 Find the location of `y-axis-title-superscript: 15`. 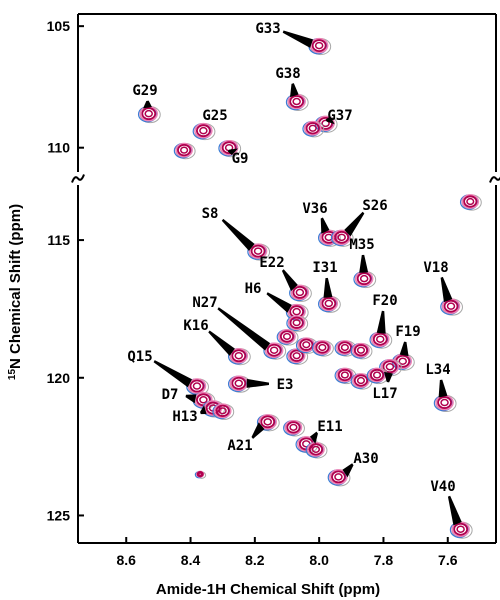

y-axis-title-superscript: 15 is located at coordinates (12, 375).